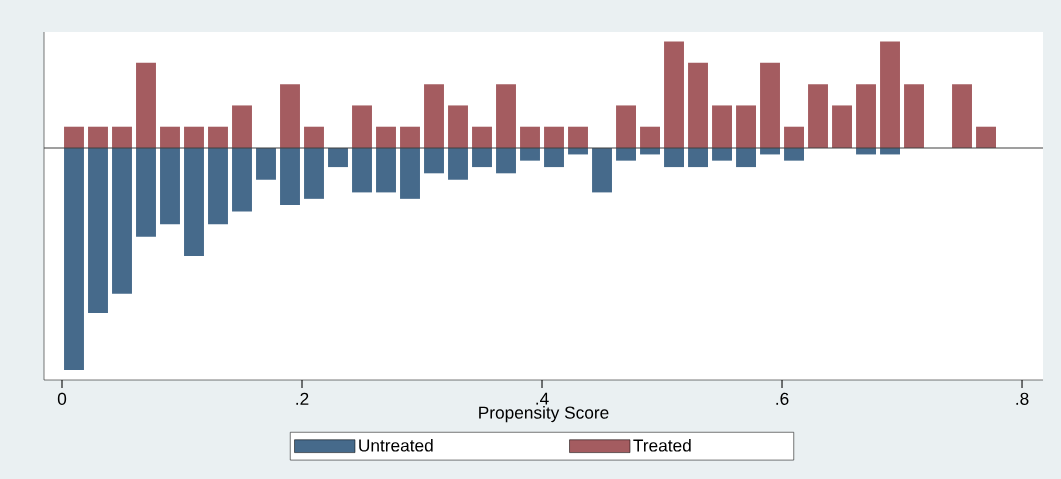  What do you see at coordinates (302, 398) in the screenshot?
I see `x-tick-label: .2` at bounding box center [302, 398].